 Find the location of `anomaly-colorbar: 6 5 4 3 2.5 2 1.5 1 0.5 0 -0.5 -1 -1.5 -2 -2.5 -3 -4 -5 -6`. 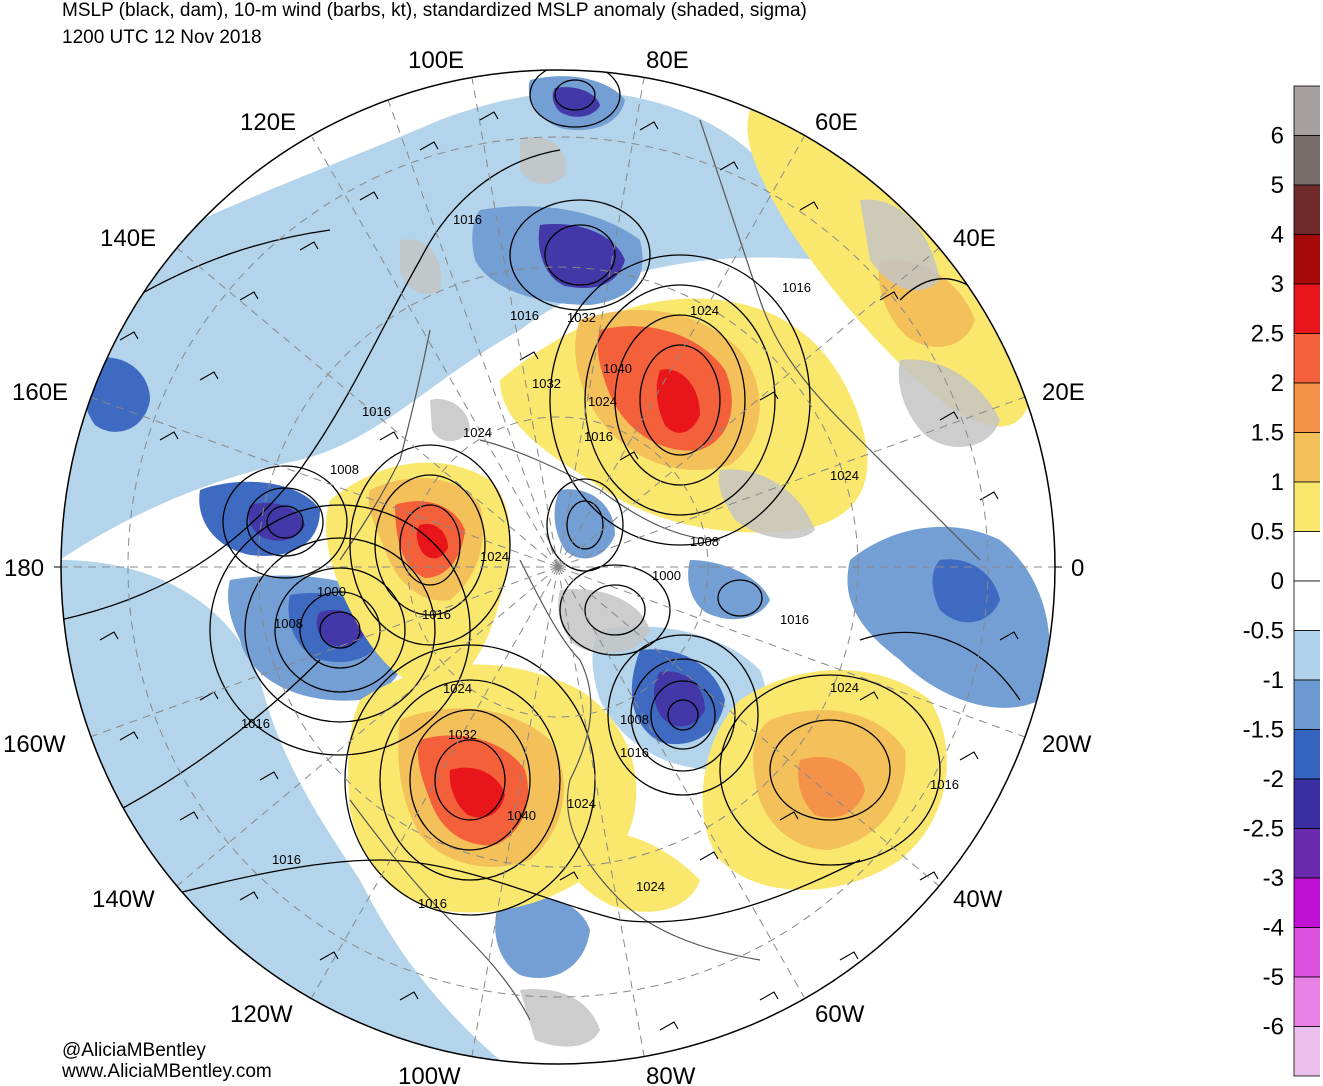

anomaly-colorbar: 6 5 4 3 2.5 2 1.5 1 0.5 0 -0.5 -1 -1.5 -2 -2.5 -3 -4 -5 -6 is located at coordinates (1281, 581).